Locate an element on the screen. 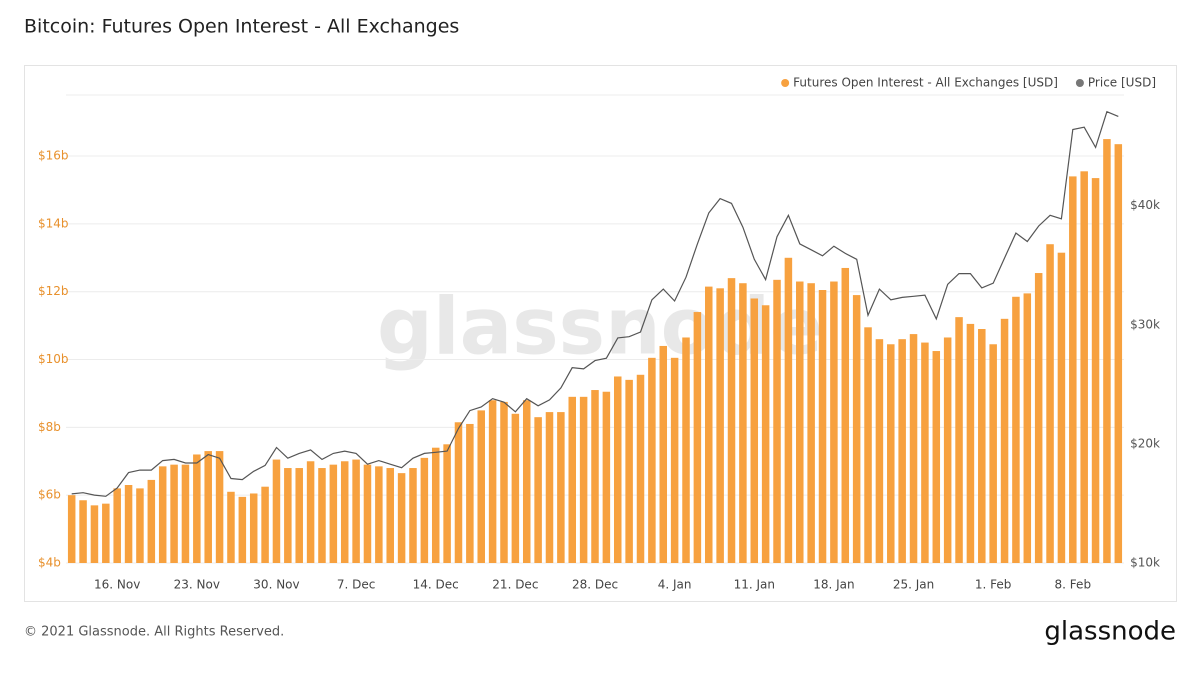 The height and width of the screenshot is (682, 1198). y2-tick-label: $30k is located at coordinates (1145, 324).